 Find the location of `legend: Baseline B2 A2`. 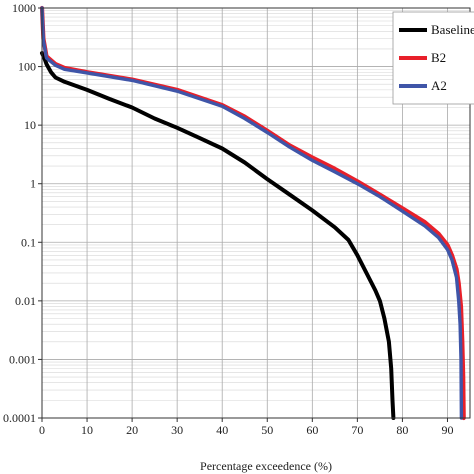

legend: Baseline B2 A2 is located at coordinates (433, 58).